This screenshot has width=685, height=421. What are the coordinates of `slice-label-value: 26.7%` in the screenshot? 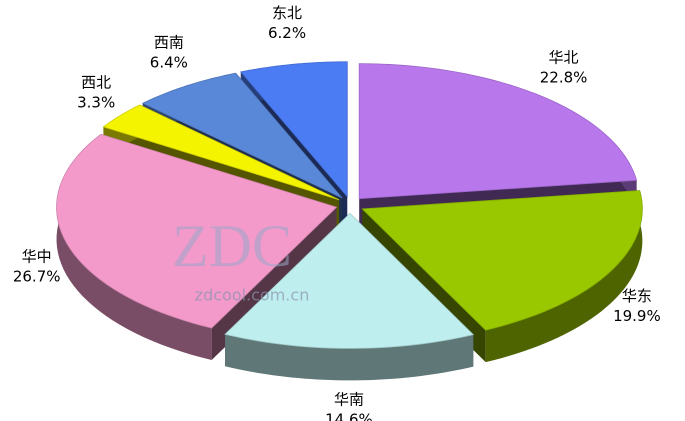 It's located at (37, 276).